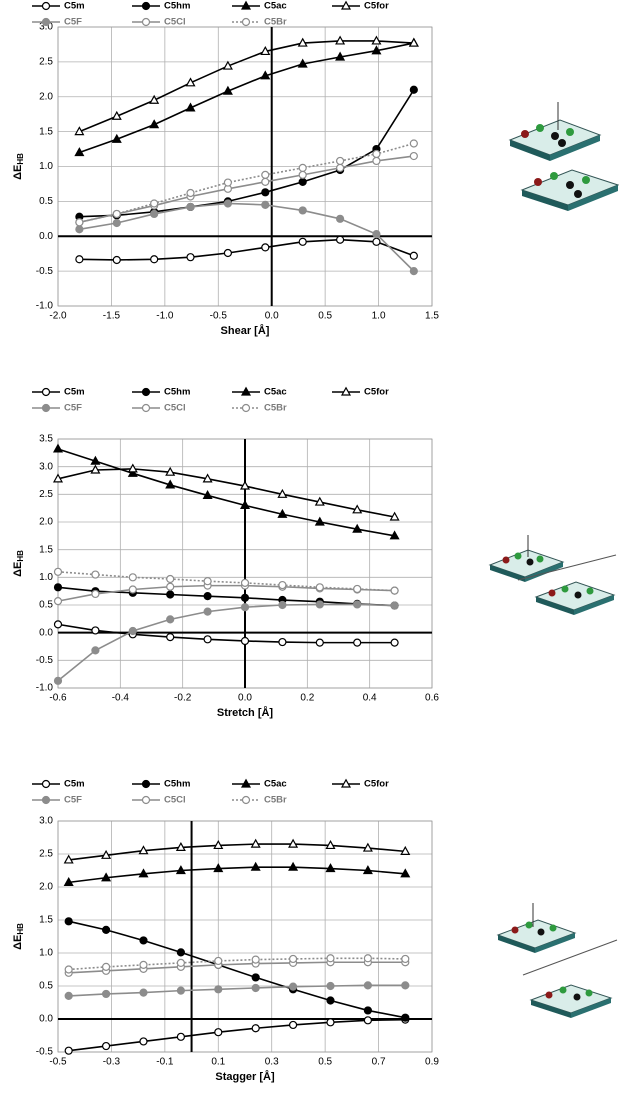 The height and width of the screenshot is (1117, 619). I want to click on y-axis-label-main: ΔE, so click(18, 172).